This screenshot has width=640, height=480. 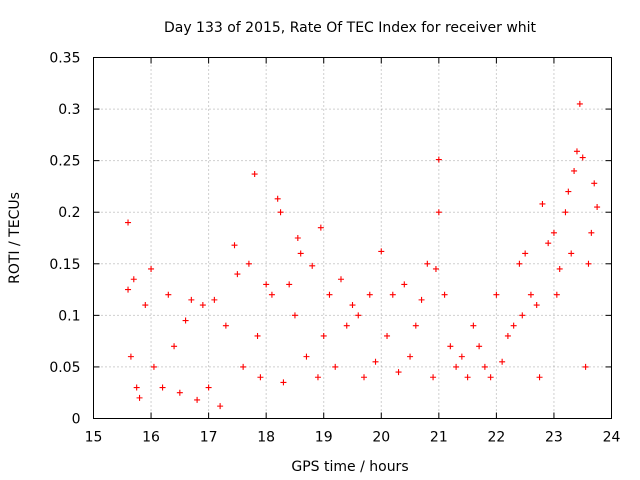 I want to click on x-tick-label: 17, so click(x=209, y=438).